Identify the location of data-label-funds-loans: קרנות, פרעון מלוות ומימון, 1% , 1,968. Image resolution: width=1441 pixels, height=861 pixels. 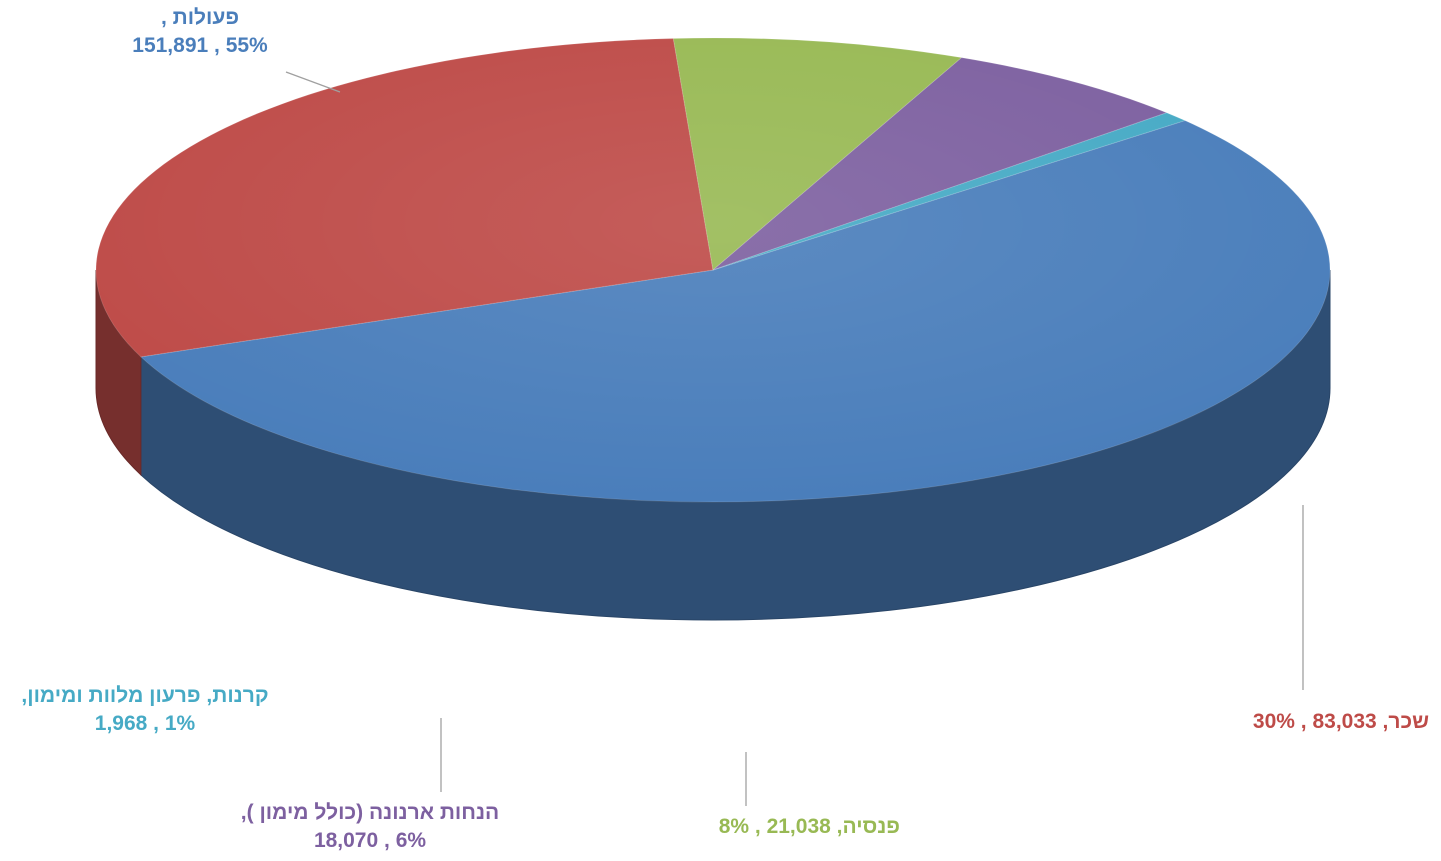
(145, 710).